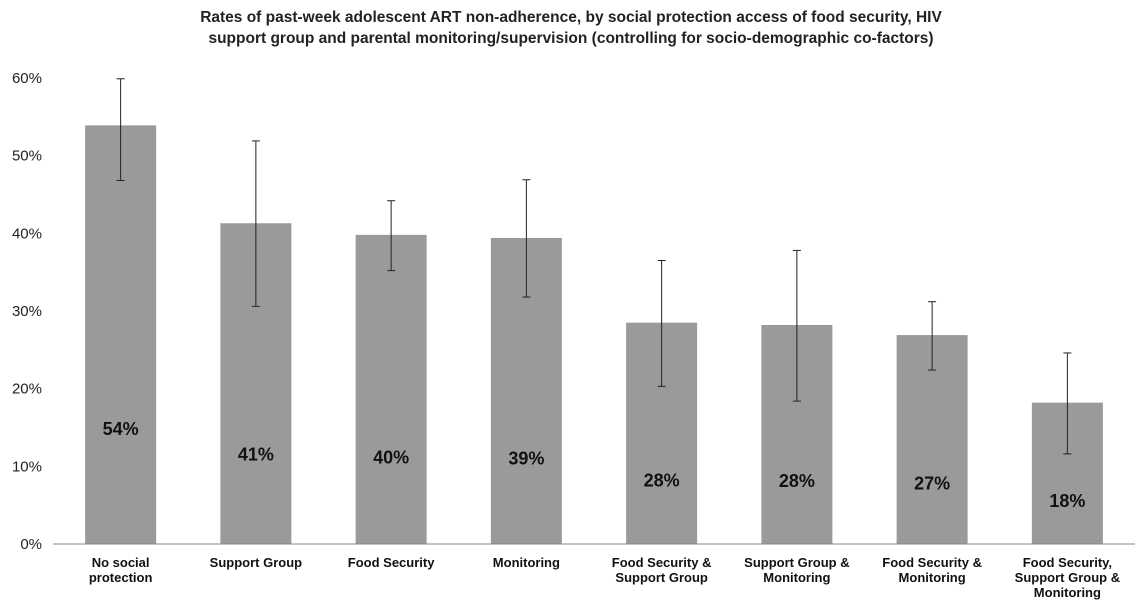 This screenshot has height=604, width=1142. What do you see at coordinates (27, 78) in the screenshot?
I see `y-tick-label: 60%` at bounding box center [27, 78].